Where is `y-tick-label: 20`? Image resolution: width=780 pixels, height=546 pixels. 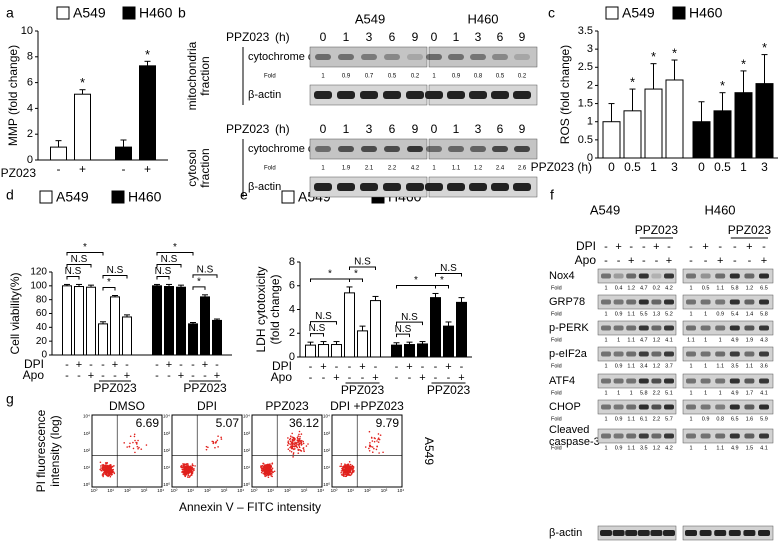
y-tick-label: 20 is located at coordinates (42, 341).